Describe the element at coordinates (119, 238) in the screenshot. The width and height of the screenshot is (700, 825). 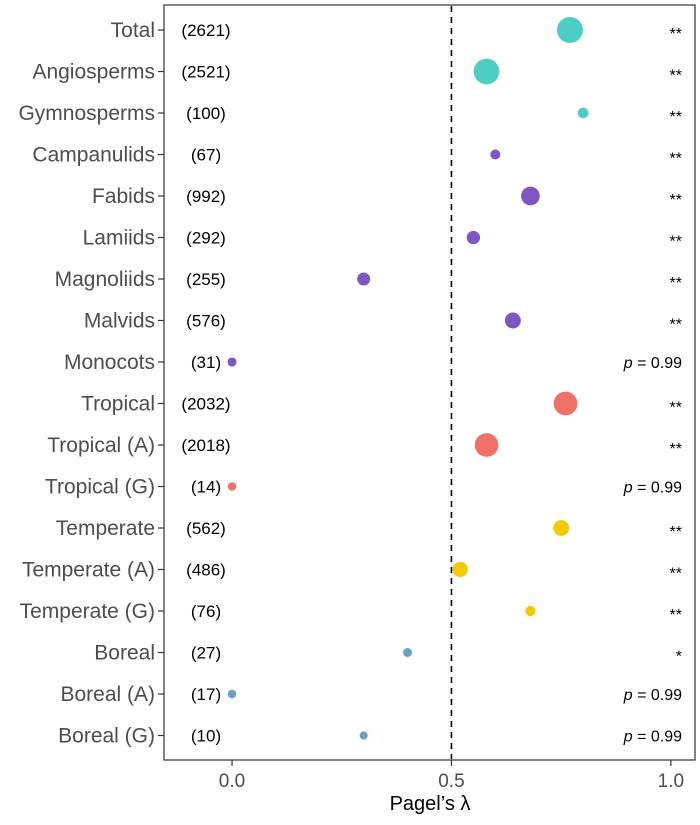
I see `category-label: Lamiids` at that location.